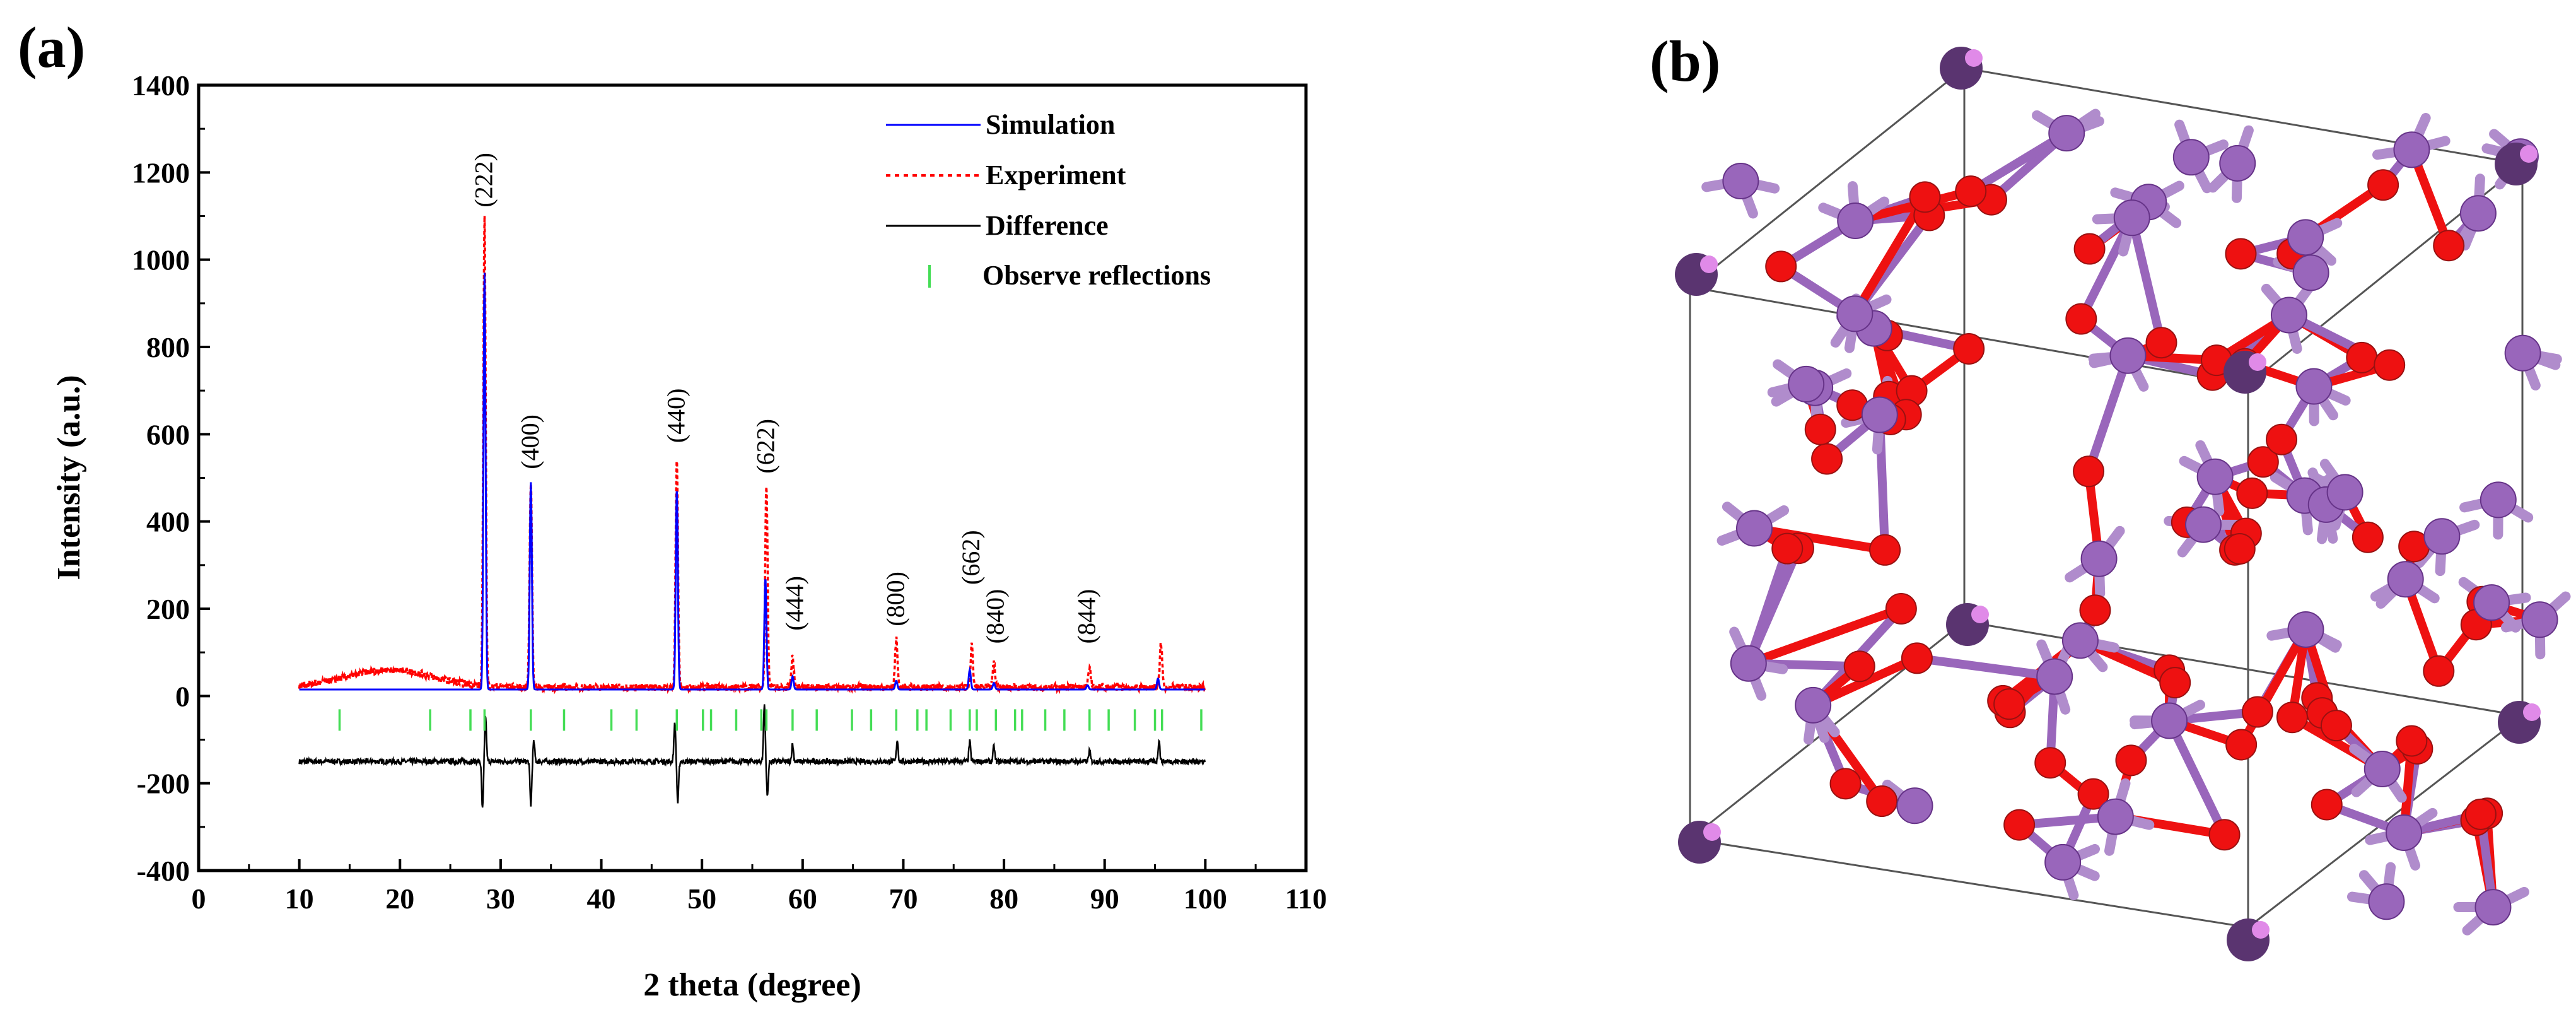  What do you see at coordinates (530, 441) in the screenshot?
I see `peak-annotation: (400)` at bounding box center [530, 441].